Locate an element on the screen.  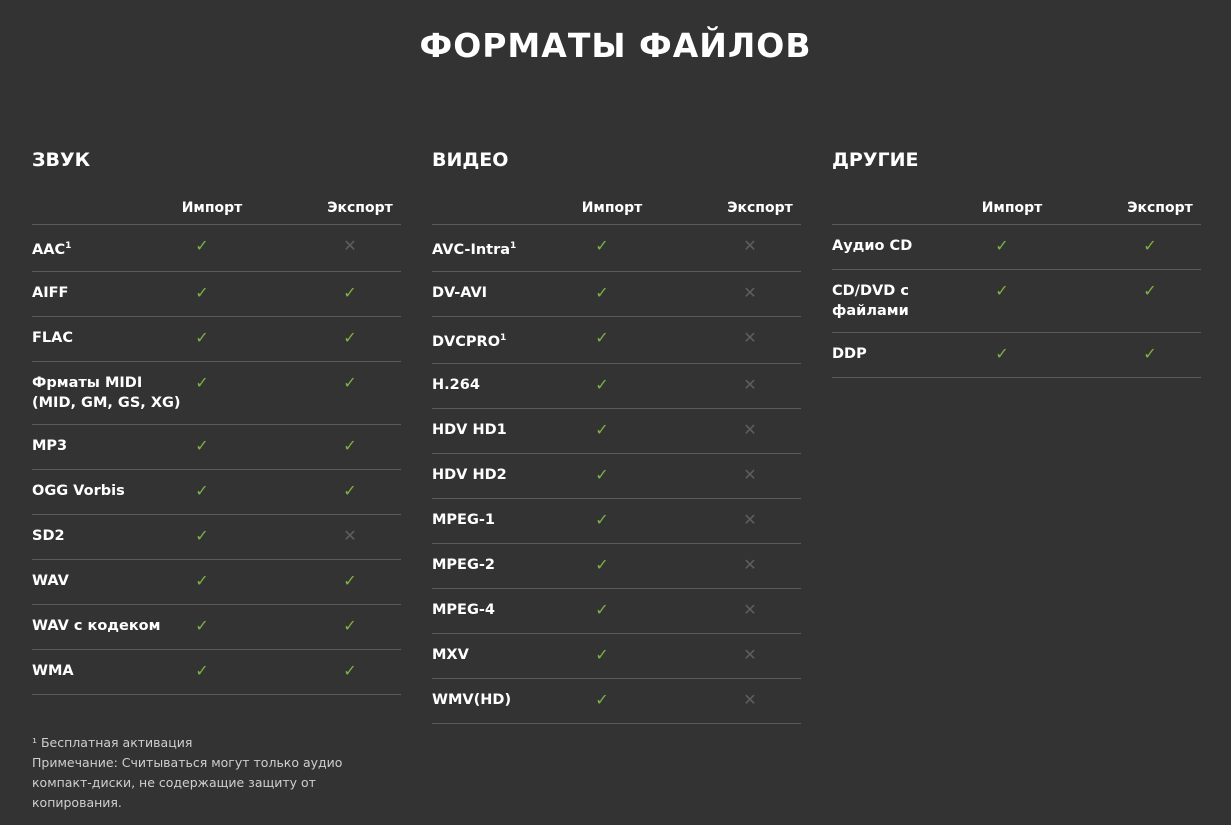
table-row: Фрматы MIDI (MID, GM, GS, XG) ✓ ✓ is located at coordinates (216, 393).